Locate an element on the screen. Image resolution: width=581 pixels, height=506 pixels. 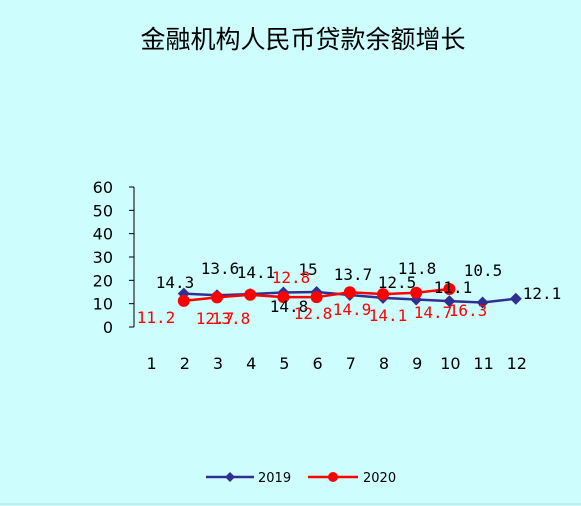
data-label-2020: 14.7 is located at coordinates (433, 312).